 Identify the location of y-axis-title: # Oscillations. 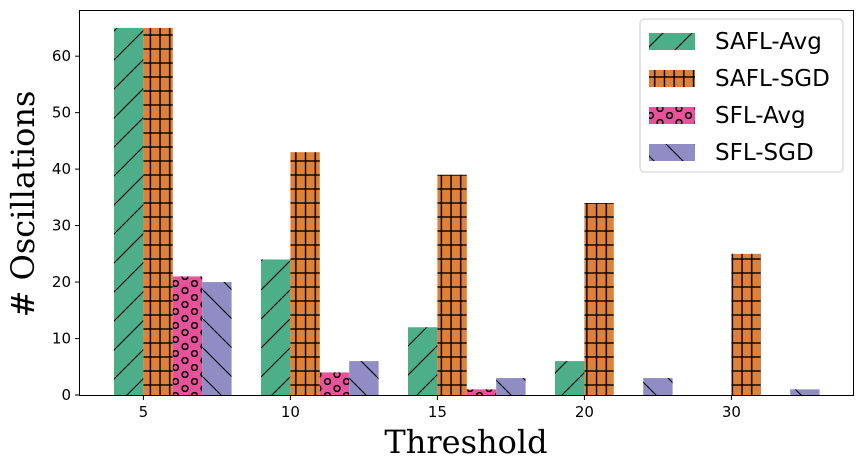
(23, 204).